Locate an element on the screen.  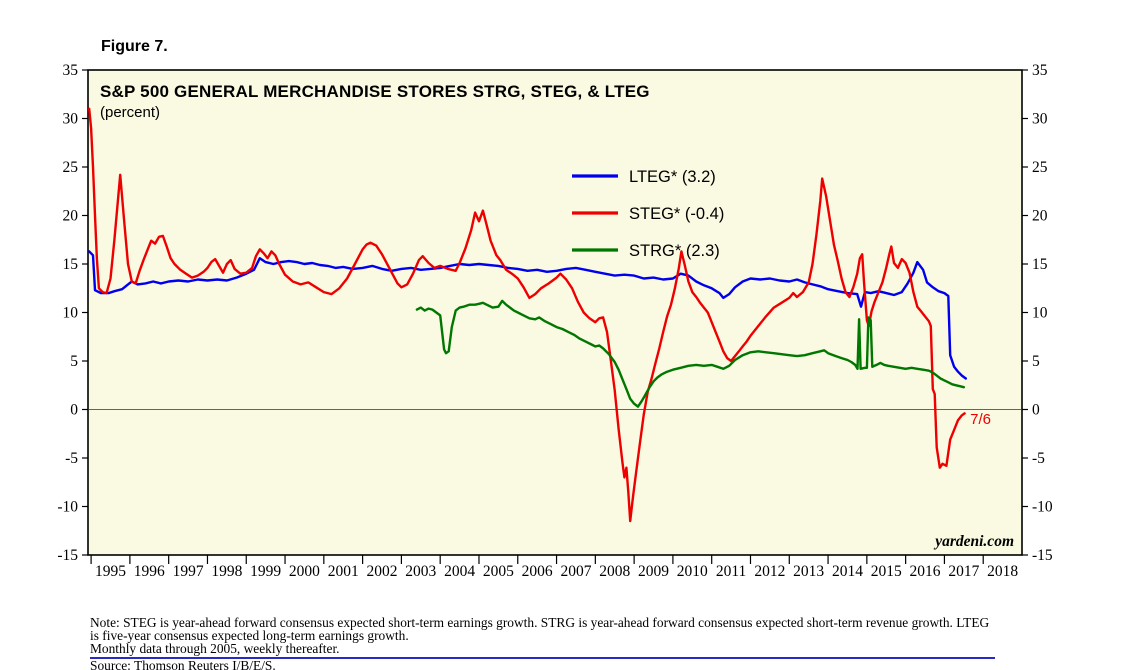
x-tick-label: 2012 is located at coordinates (769, 571).